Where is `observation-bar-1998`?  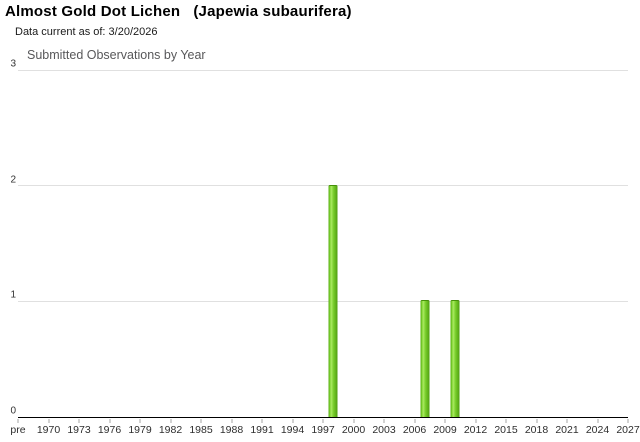 observation-bar-1998 is located at coordinates (333, 300).